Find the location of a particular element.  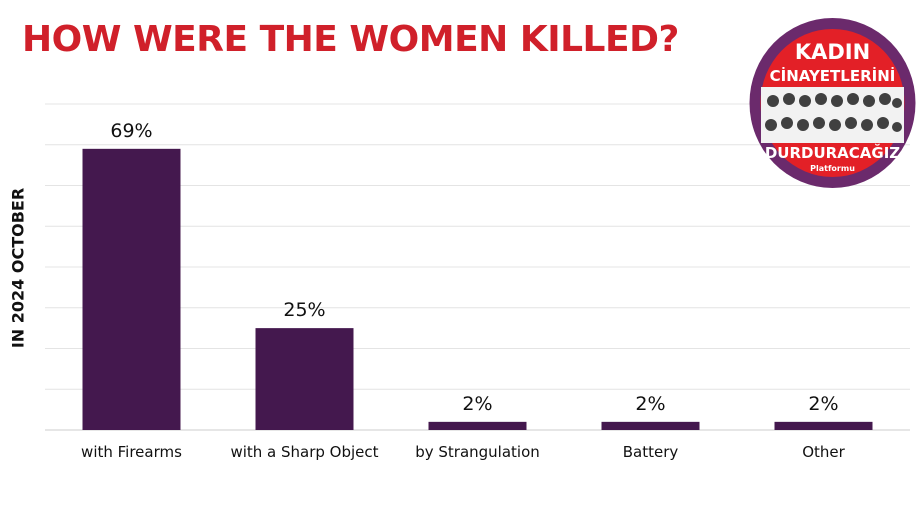

category-label: with a Sharp Object is located at coordinates (304, 452).